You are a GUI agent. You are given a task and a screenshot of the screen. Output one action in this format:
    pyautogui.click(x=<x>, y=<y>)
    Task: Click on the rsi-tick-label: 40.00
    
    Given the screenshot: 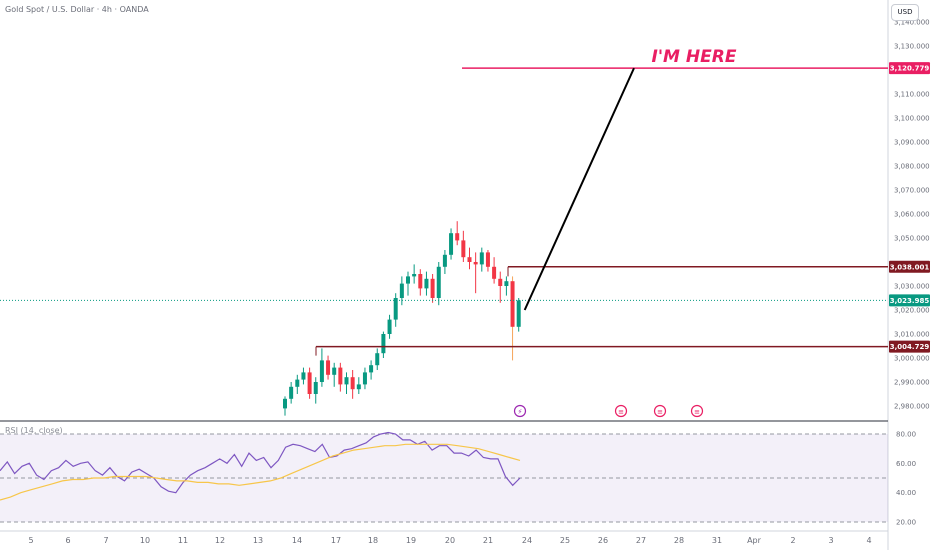 What is the action you would take?
    pyautogui.click(x=906, y=493)
    